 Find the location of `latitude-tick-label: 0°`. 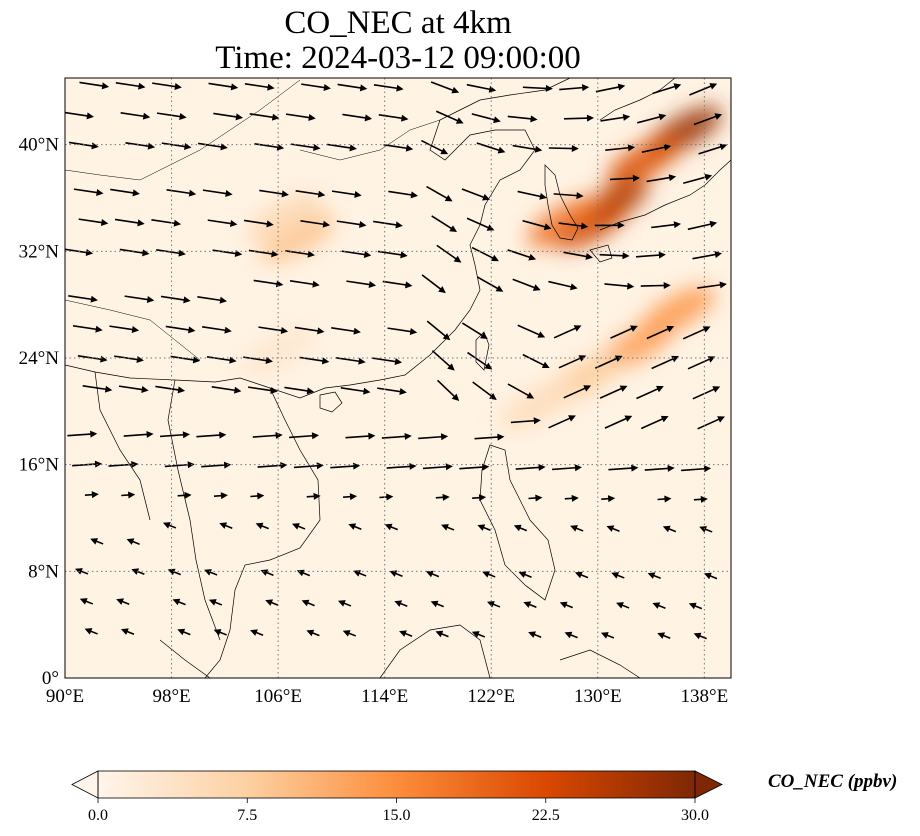

latitude-tick-label: 0° is located at coordinates (50, 678).